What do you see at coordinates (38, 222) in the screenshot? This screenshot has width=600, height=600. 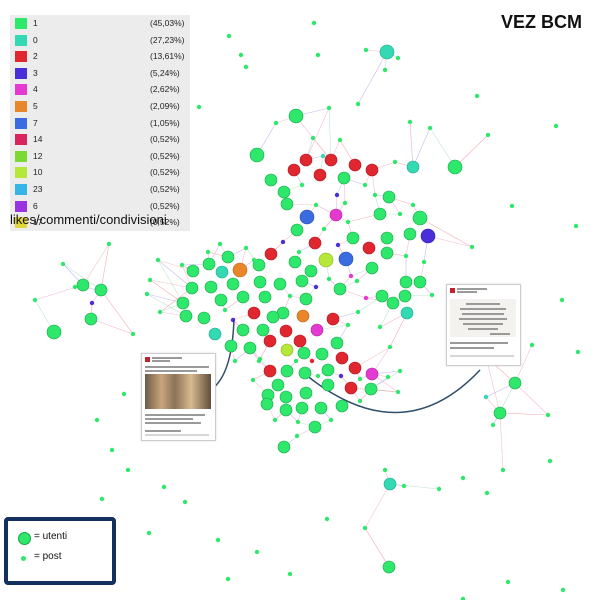 I see `legend-label: 17` at bounding box center [38, 222].